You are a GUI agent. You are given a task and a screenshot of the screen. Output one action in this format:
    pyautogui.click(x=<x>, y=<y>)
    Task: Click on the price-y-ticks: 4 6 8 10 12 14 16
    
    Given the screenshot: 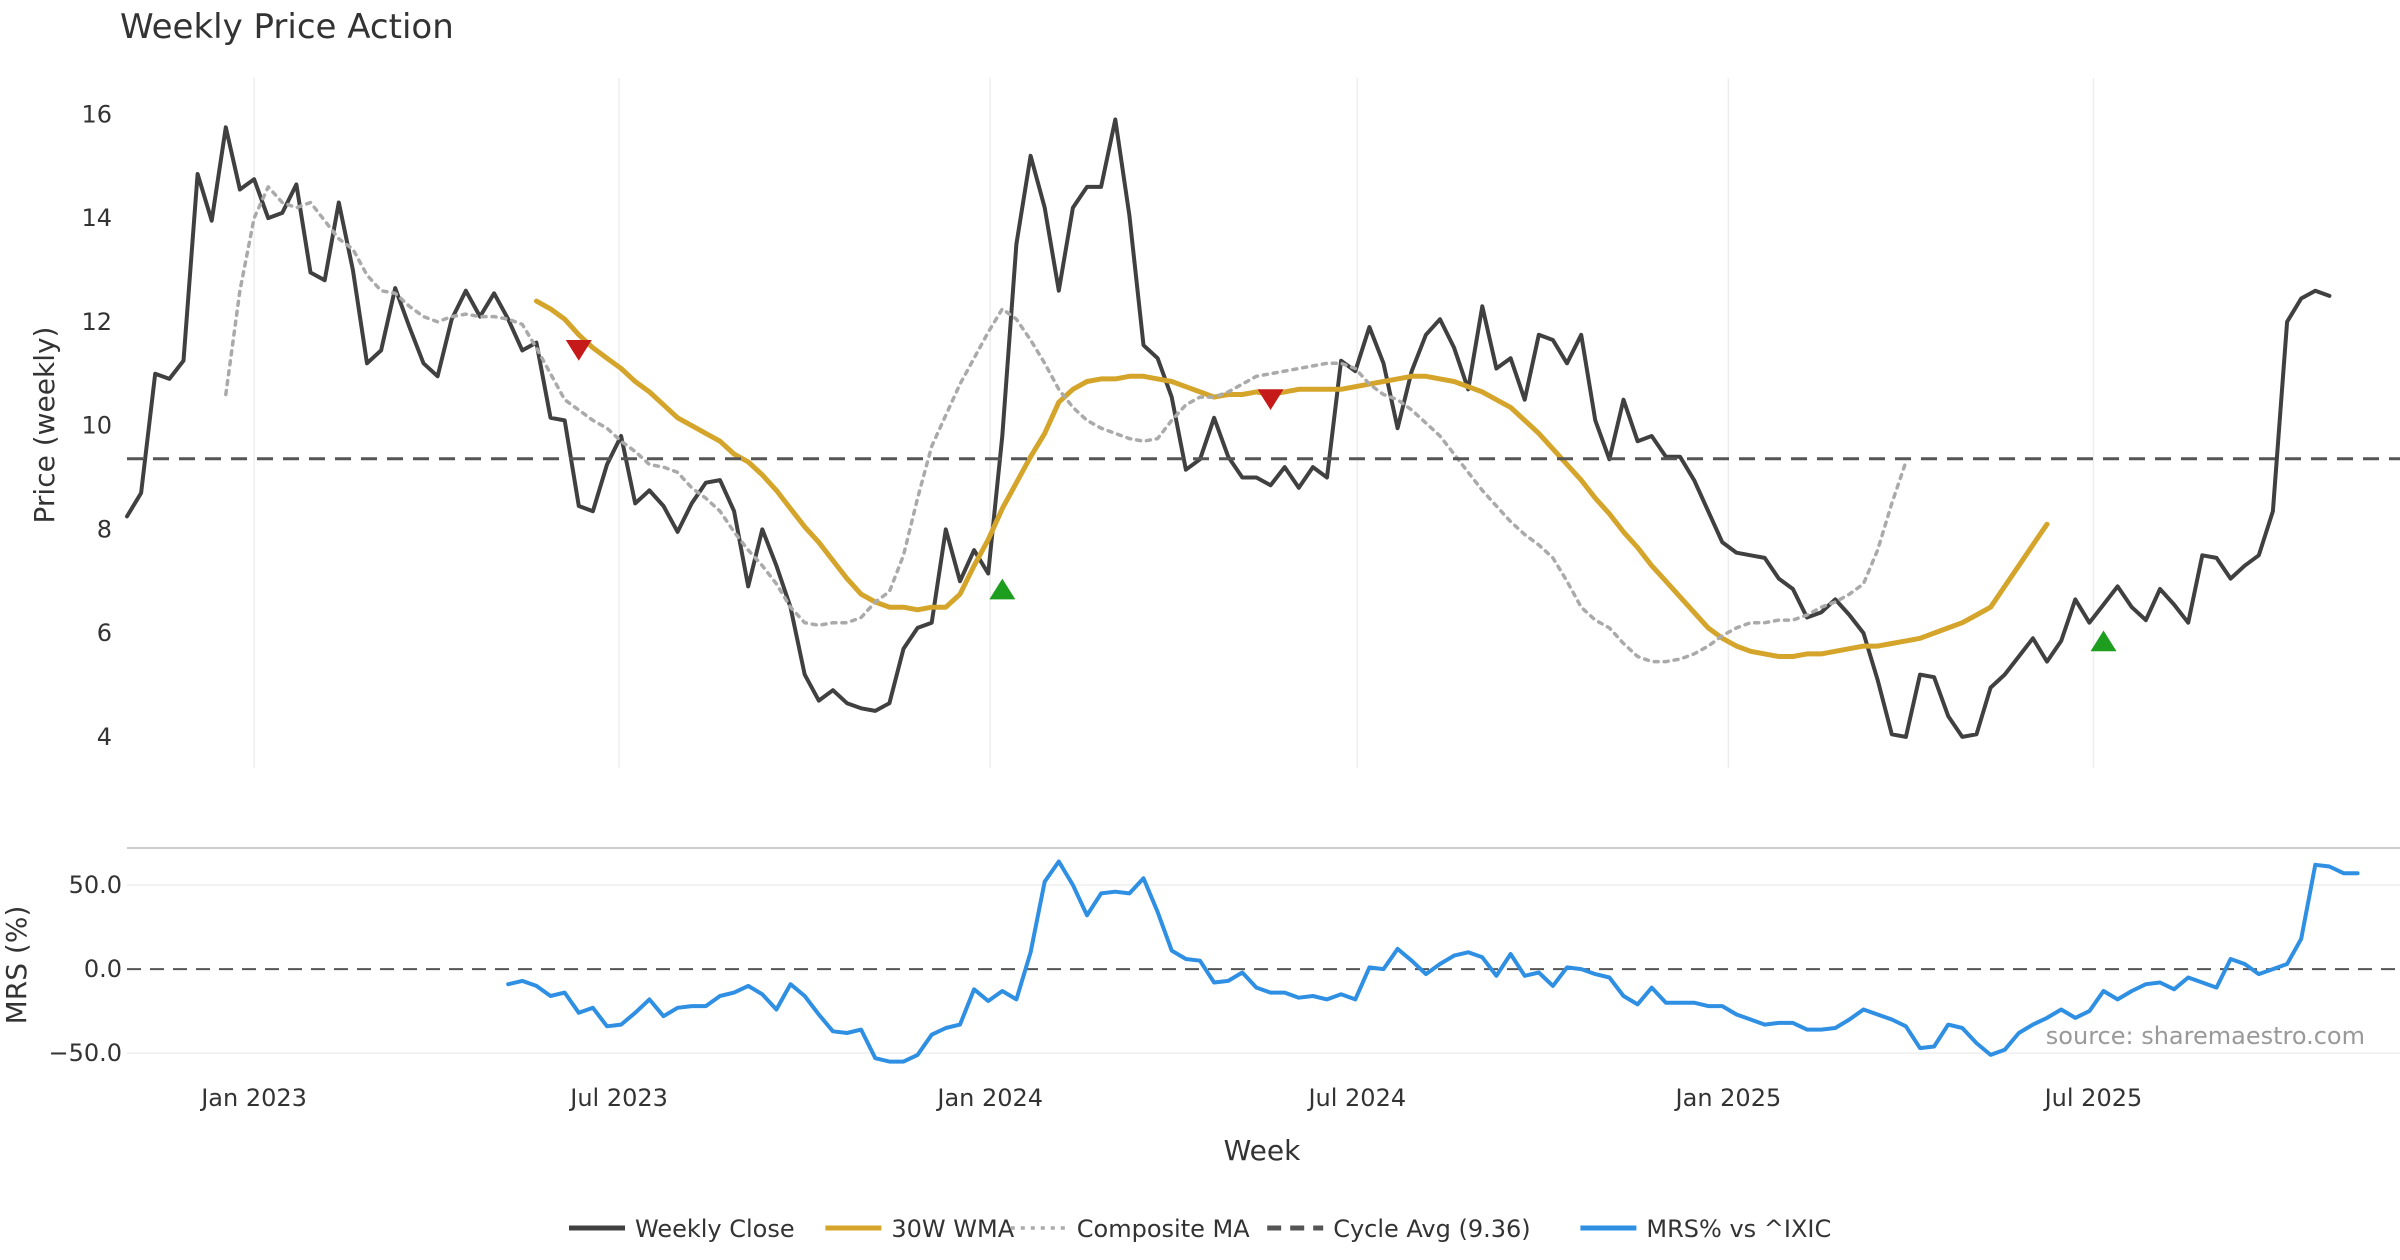 What is the action you would take?
    pyautogui.click(x=96, y=425)
    